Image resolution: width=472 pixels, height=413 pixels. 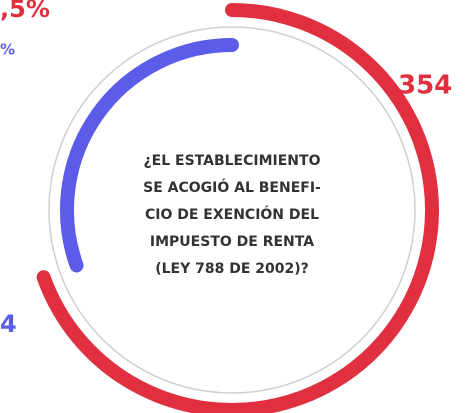 What do you see at coordinates (7, 50) in the screenshot?
I see `value-label: %` at bounding box center [7, 50].